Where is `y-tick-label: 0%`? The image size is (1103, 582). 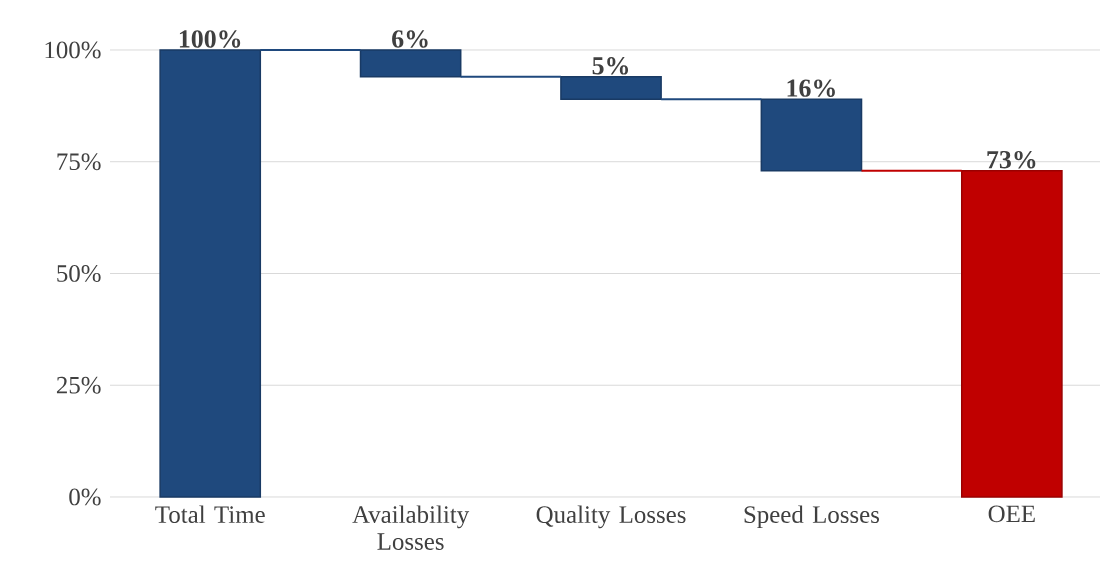
y-tick-label: 0% is located at coordinates (85, 497).